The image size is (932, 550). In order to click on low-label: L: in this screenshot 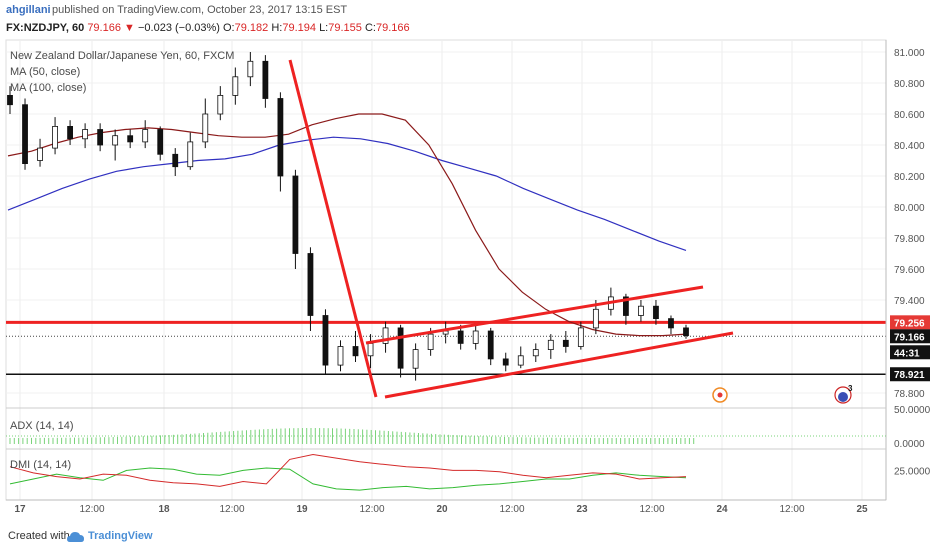, I will do `click(324, 28)`.